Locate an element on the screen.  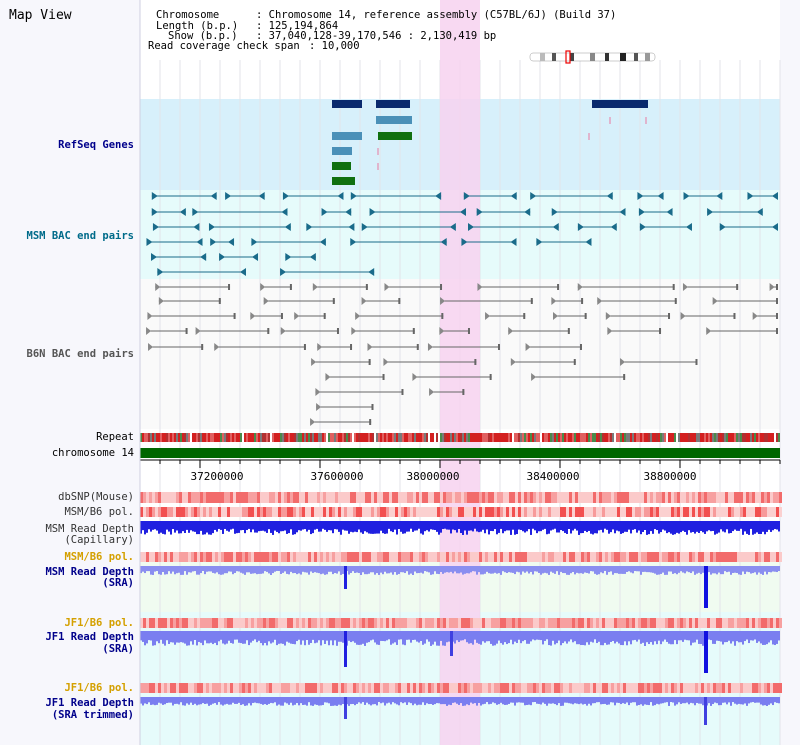
track-label-msm-bac: MSM BAC end pairs is located at coordinates (80, 236).